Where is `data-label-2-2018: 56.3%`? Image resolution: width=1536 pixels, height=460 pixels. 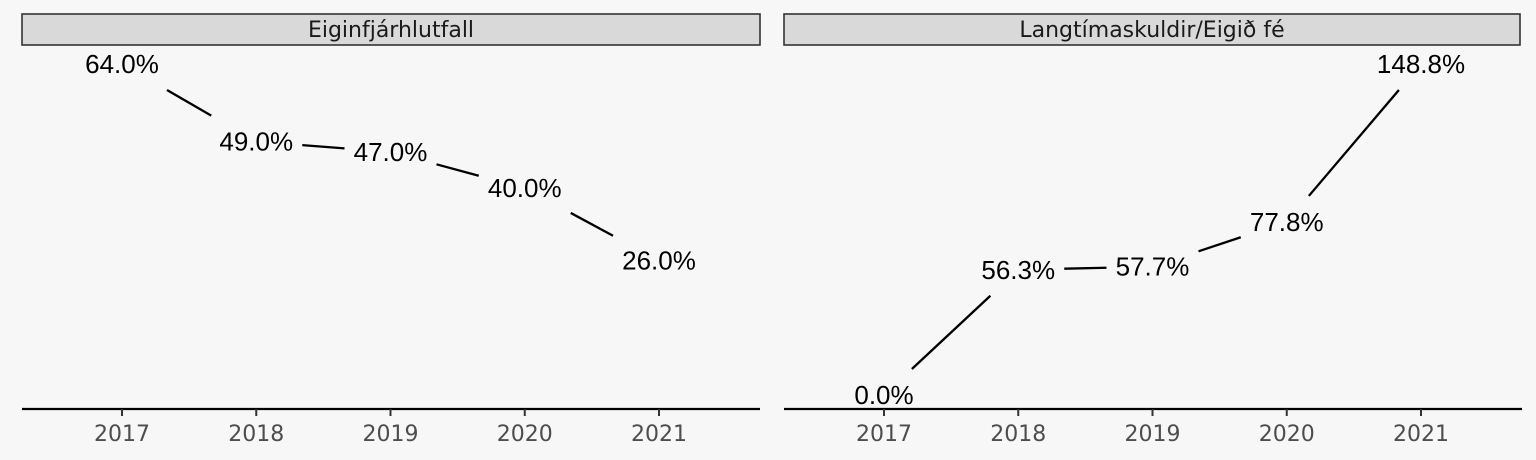
data-label-2-2018: 56.3% is located at coordinates (1018, 270).